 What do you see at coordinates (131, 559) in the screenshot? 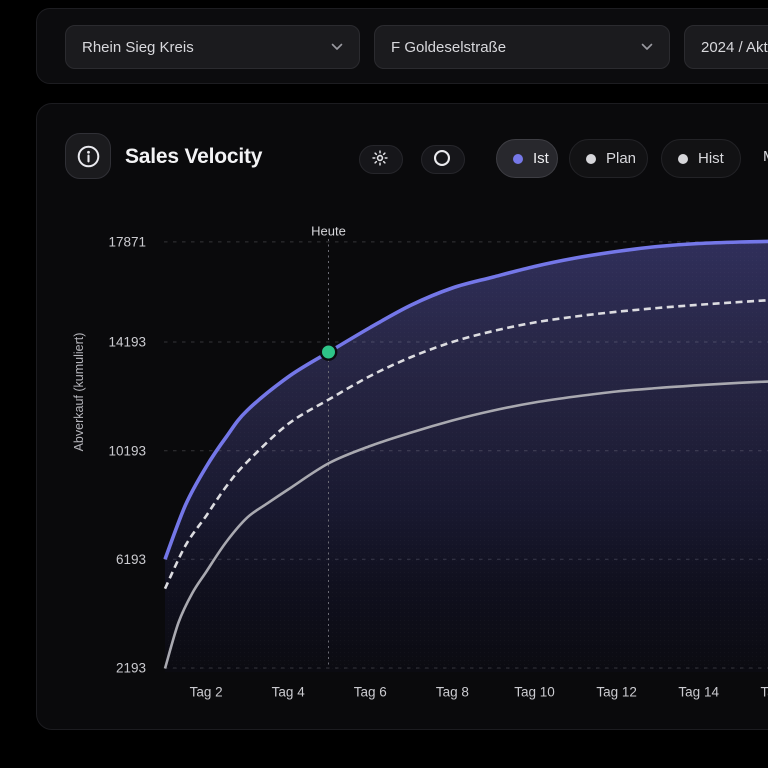
I see `svg-text: 6193` at bounding box center [131, 559].